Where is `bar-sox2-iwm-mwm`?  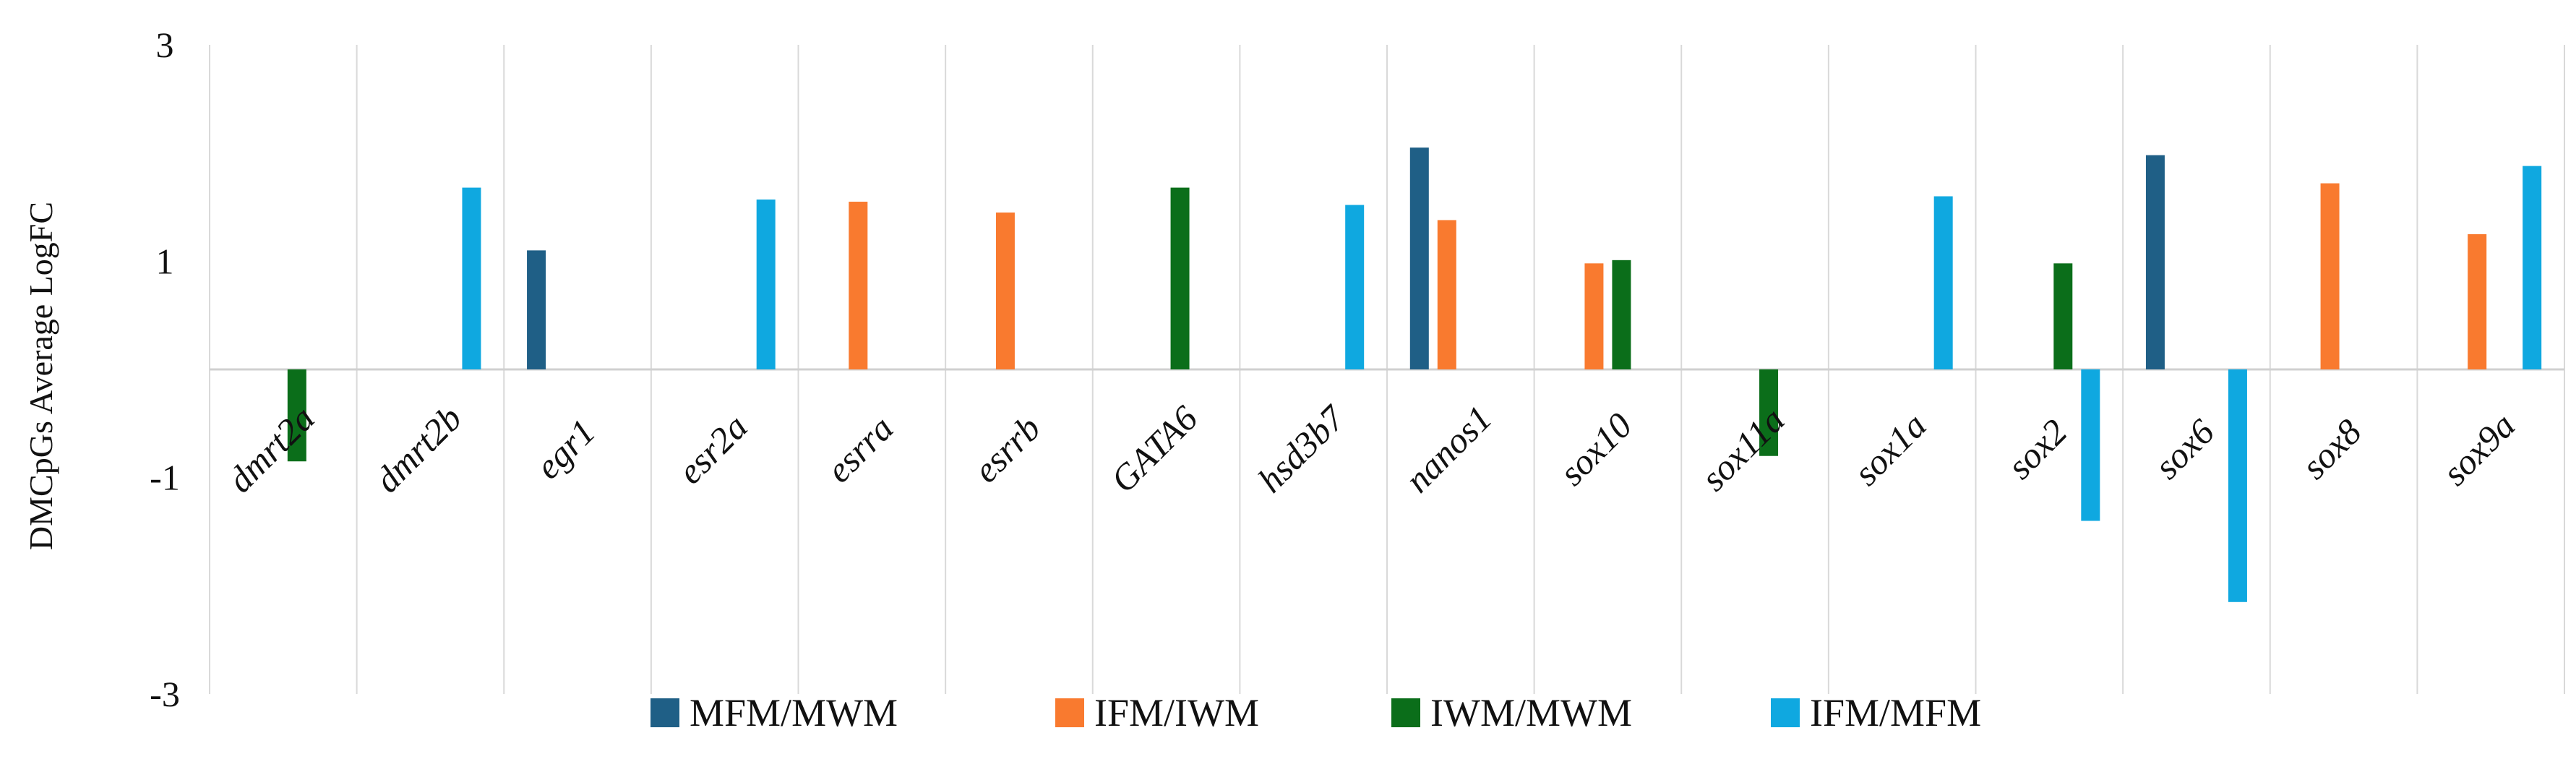 bar-sox2-iwm-mwm is located at coordinates (2063, 316).